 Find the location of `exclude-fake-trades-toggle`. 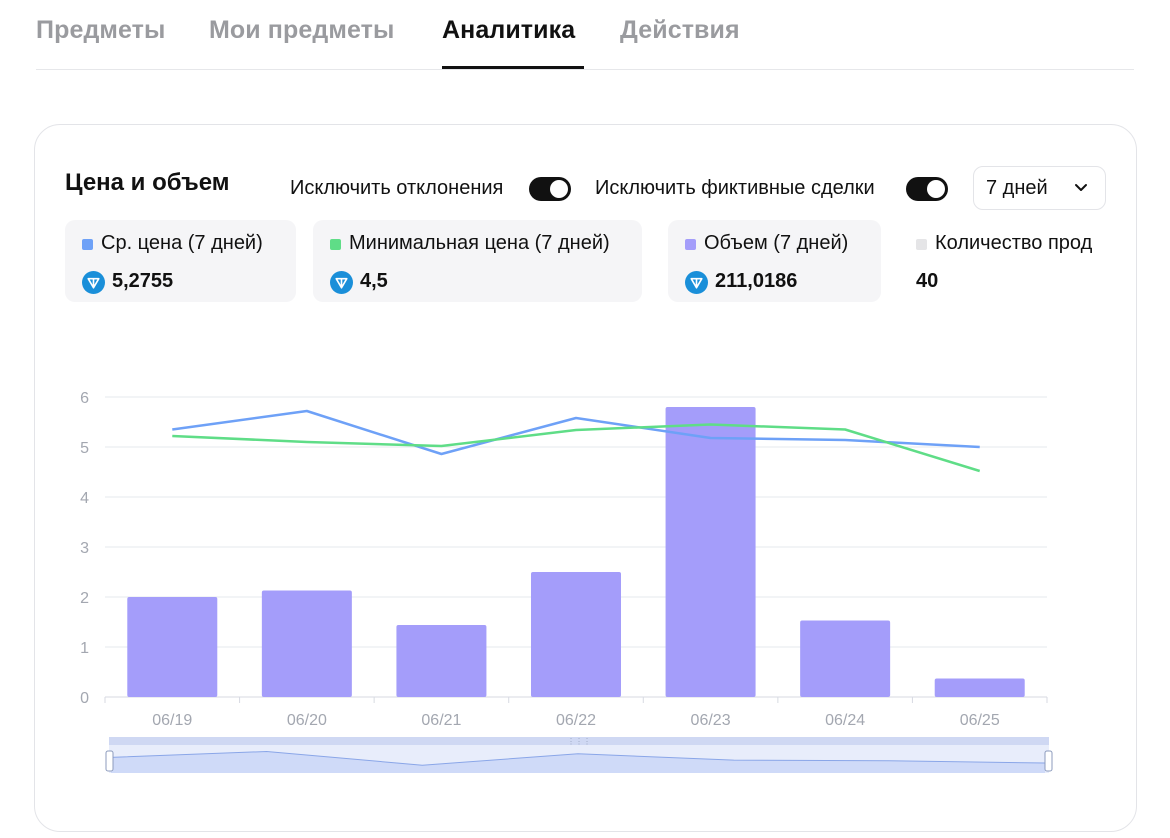

exclude-fake-trades-toggle is located at coordinates (927, 189).